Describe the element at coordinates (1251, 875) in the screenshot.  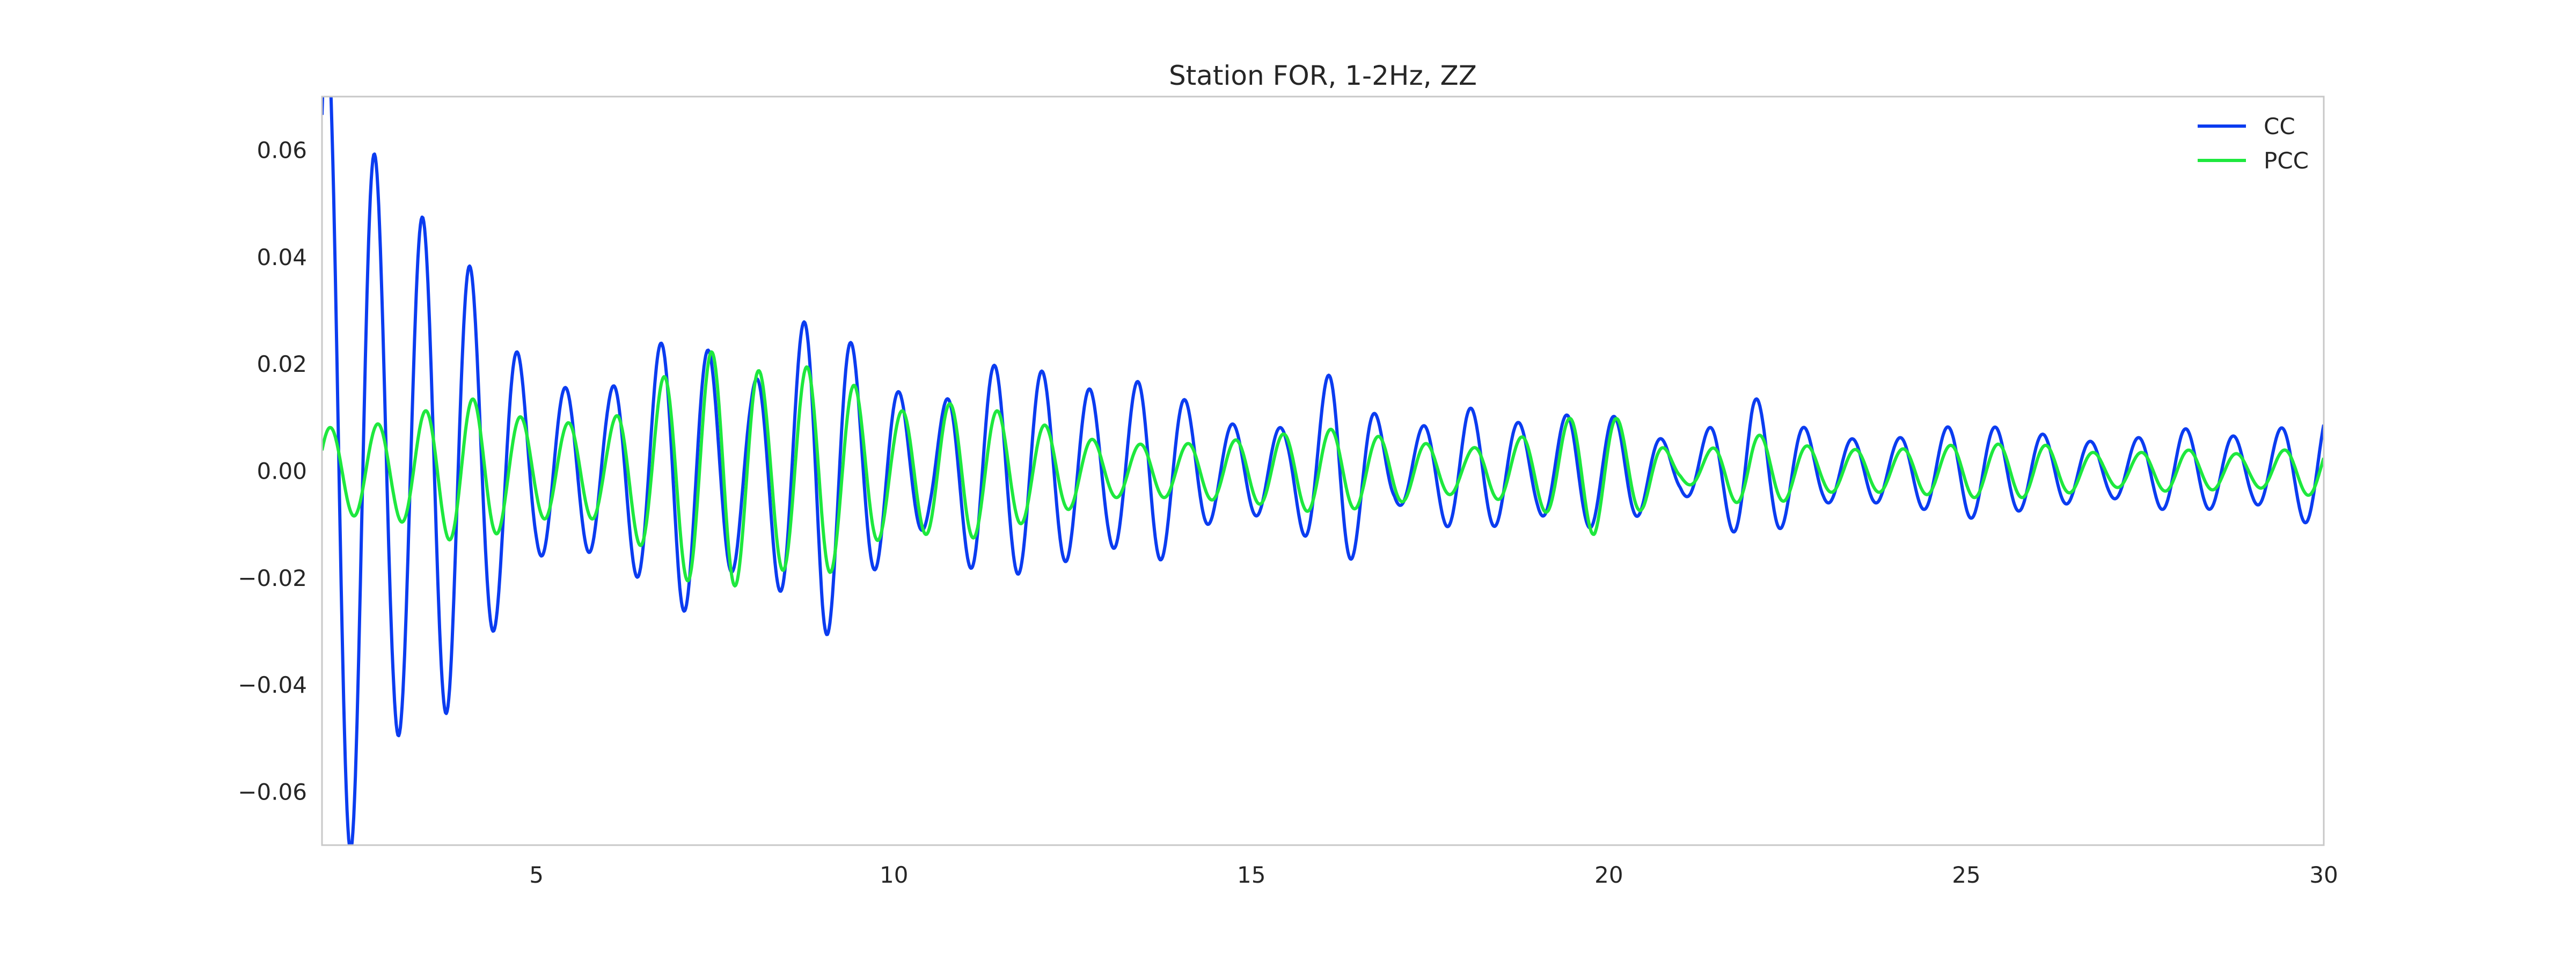
I see `x-tick-label: 15` at that location.